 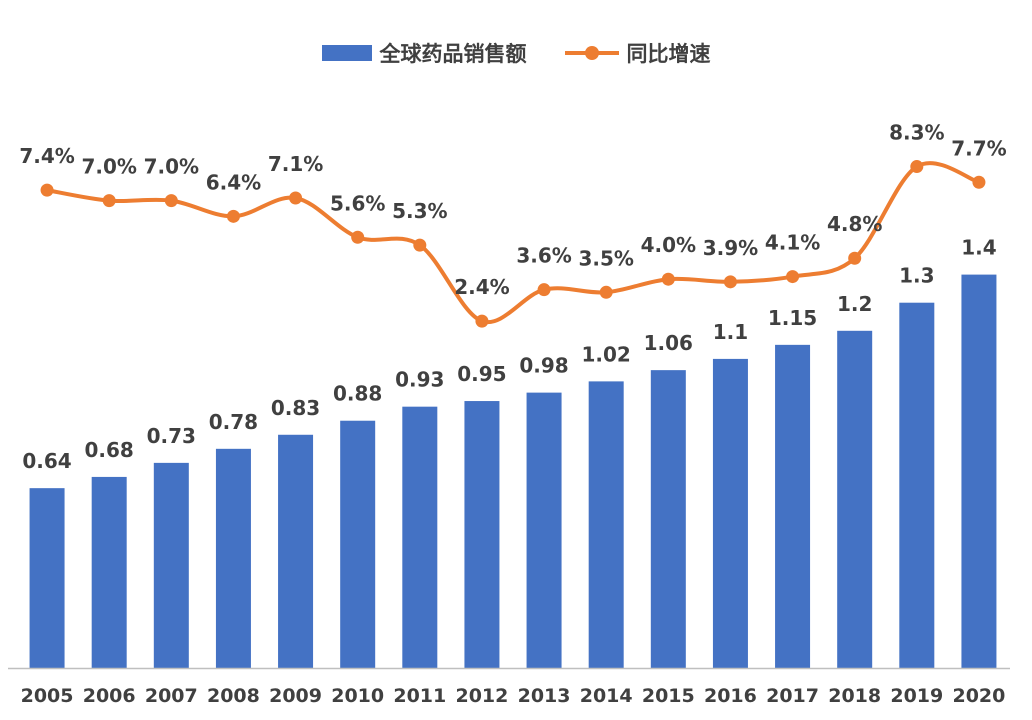 What do you see at coordinates (171, 565) in the screenshot?
I see `bar-2007` at bounding box center [171, 565].